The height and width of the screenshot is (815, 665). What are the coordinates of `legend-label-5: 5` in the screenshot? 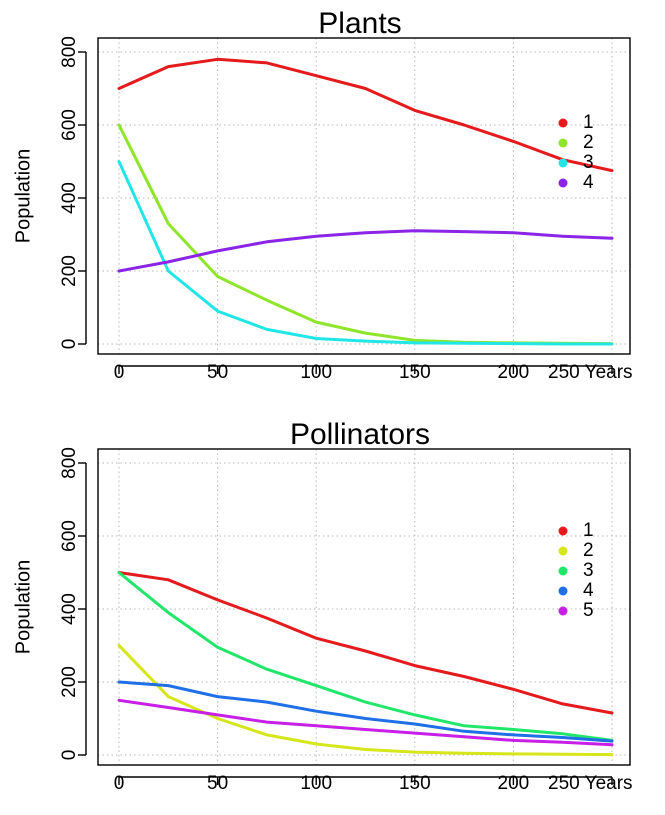 It's located at (588, 610).